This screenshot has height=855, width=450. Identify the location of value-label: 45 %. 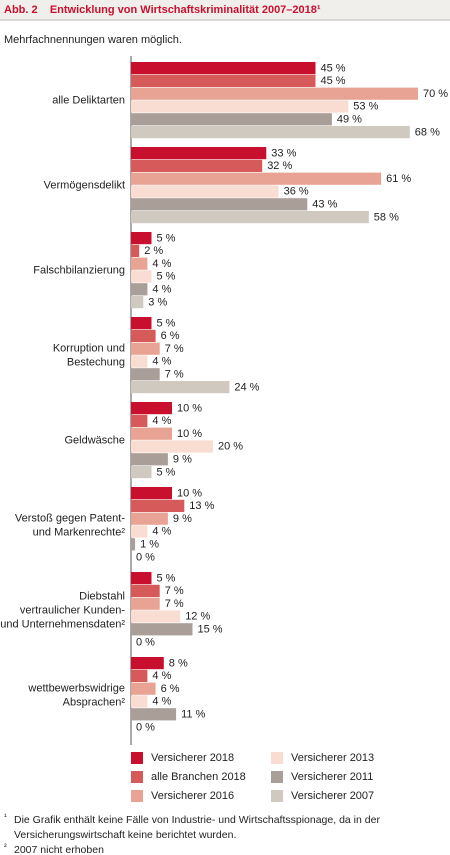
(333, 81).